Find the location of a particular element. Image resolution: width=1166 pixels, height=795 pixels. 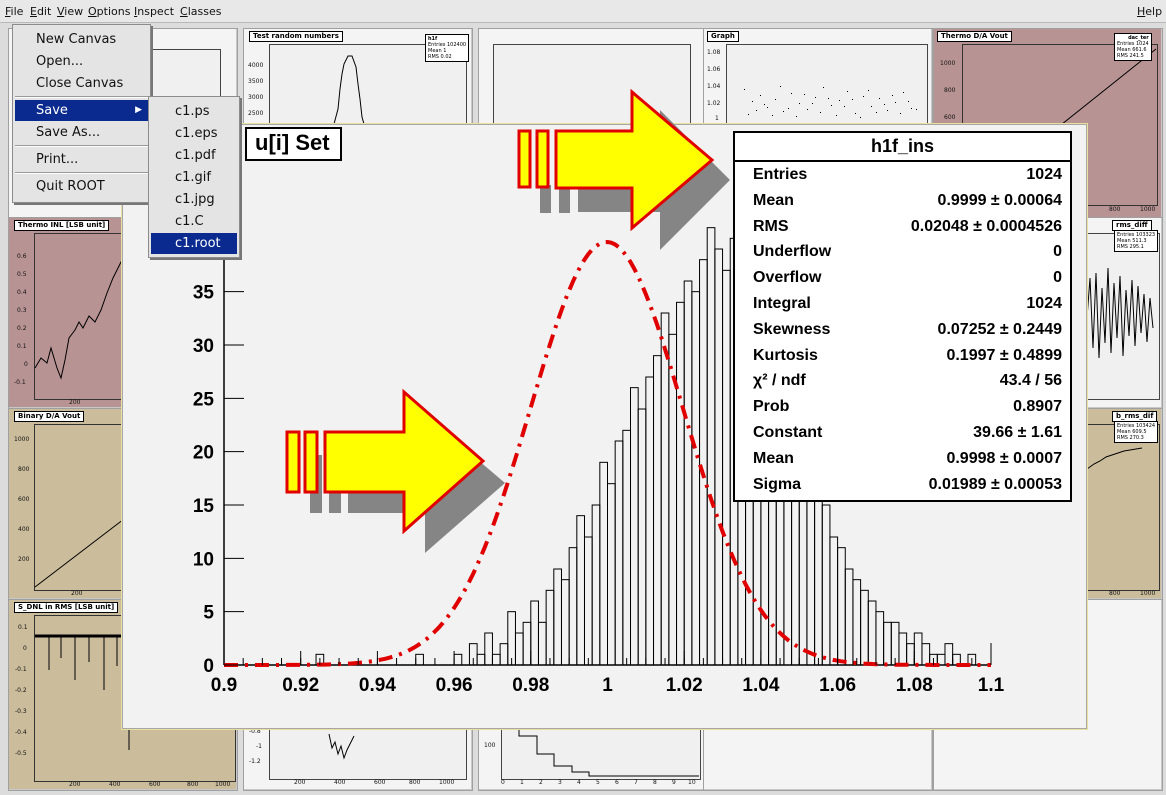

stats-key: Kurtosis is located at coordinates (785, 355).